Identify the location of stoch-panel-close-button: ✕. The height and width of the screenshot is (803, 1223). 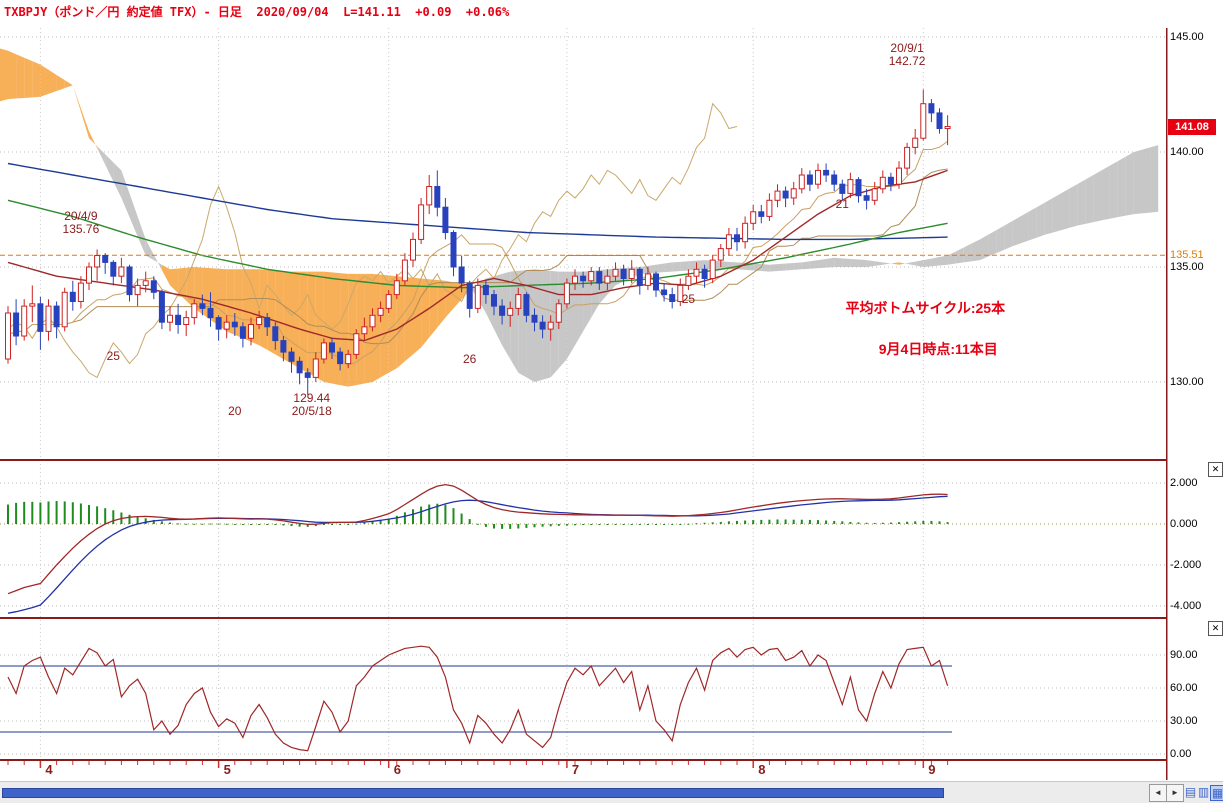
(1215, 628).